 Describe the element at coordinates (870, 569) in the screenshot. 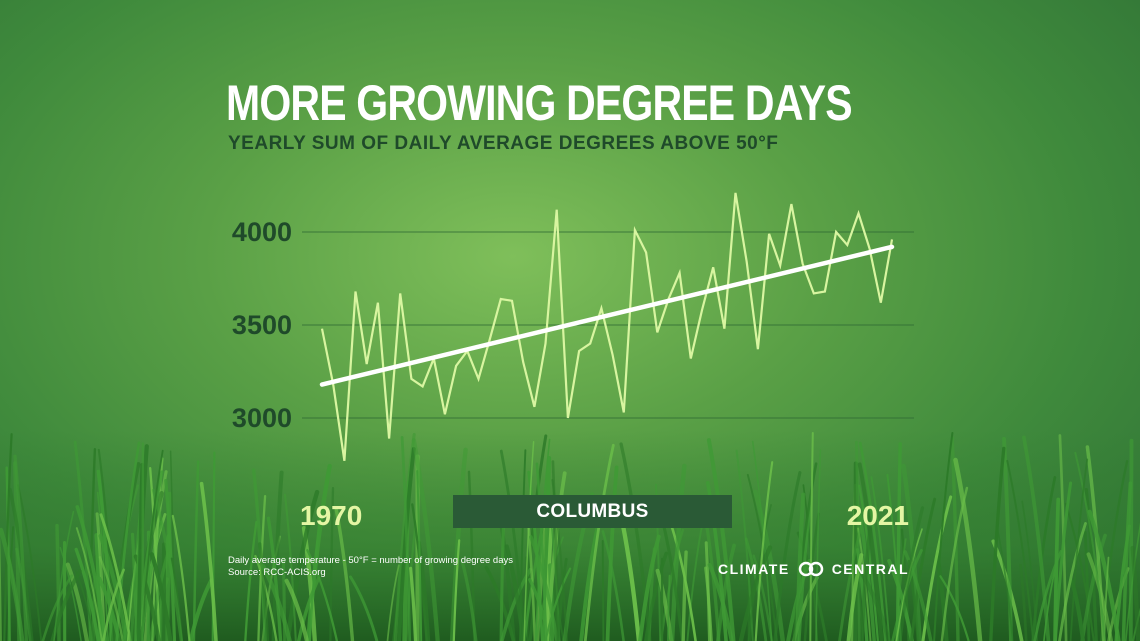

I see `logo-text-central: CENTRAL` at that location.